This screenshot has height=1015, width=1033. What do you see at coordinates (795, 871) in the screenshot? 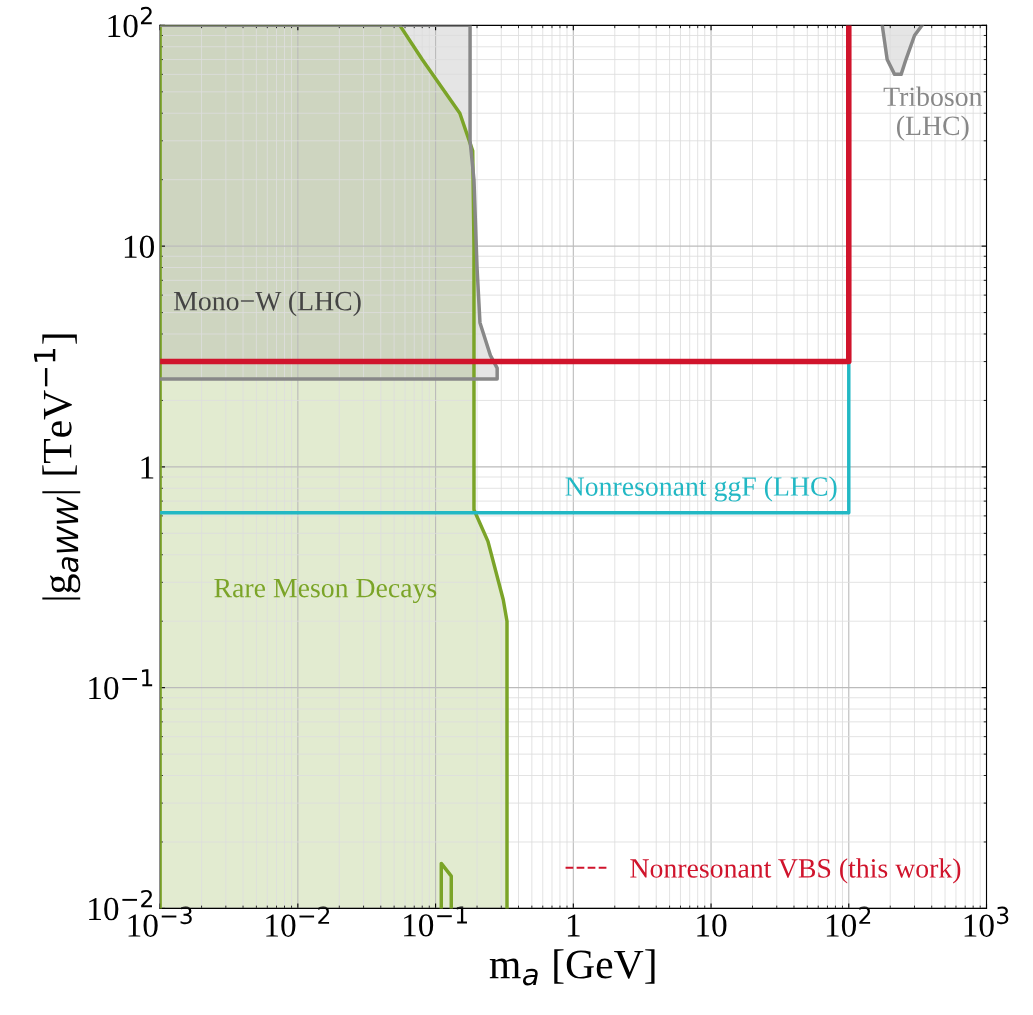
I see `text: Nonresonant VBS (this work)` at bounding box center [795, 871].